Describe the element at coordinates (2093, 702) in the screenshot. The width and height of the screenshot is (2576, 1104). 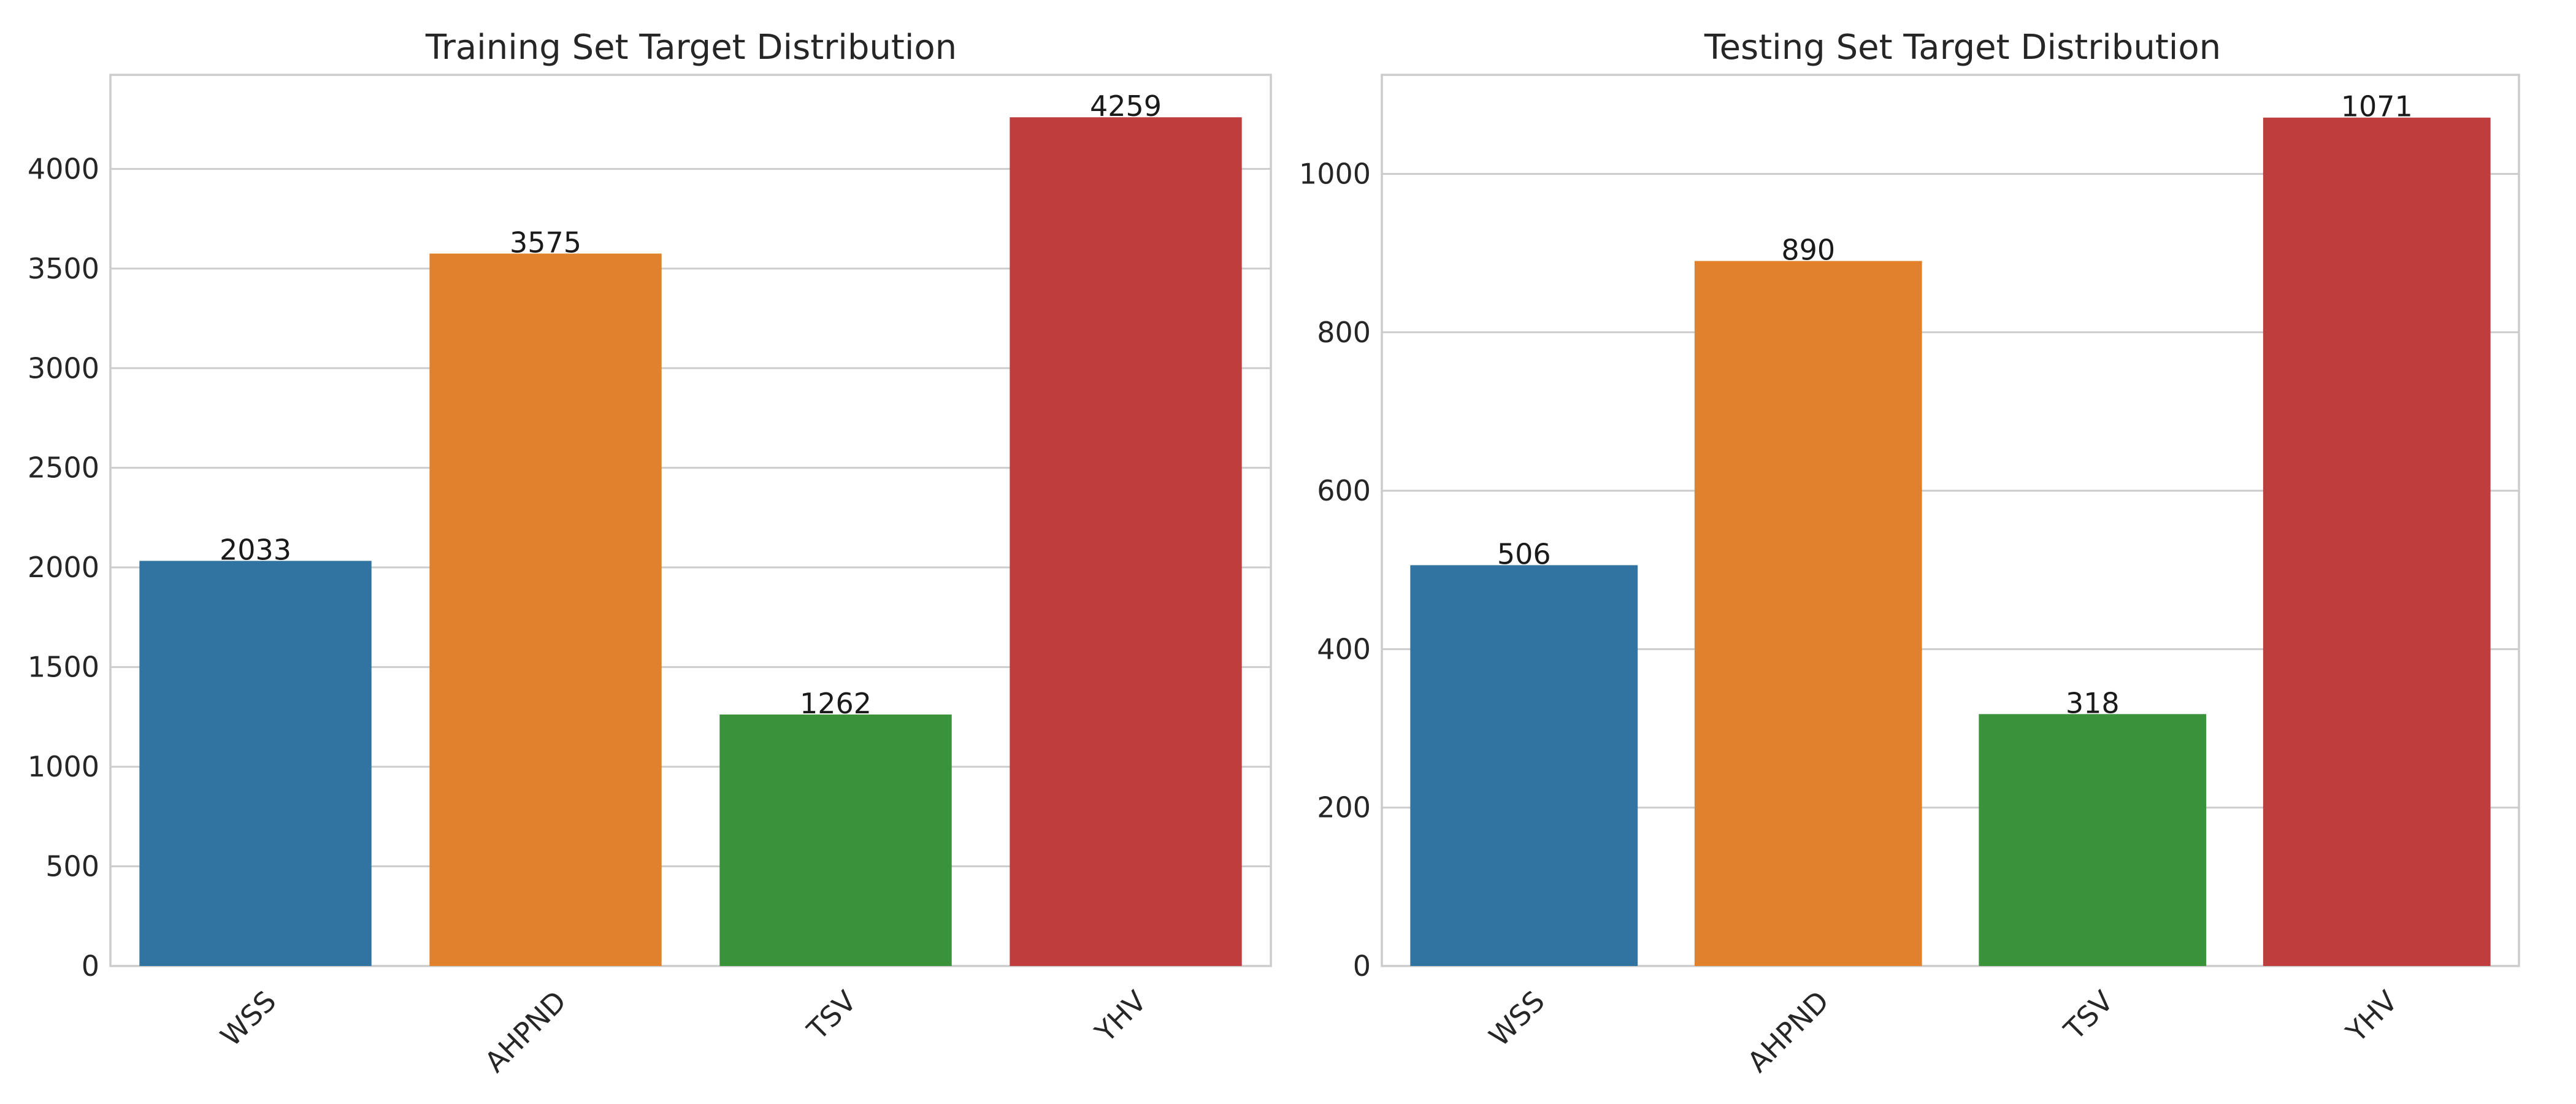
I see `data-label: 318` at that location.